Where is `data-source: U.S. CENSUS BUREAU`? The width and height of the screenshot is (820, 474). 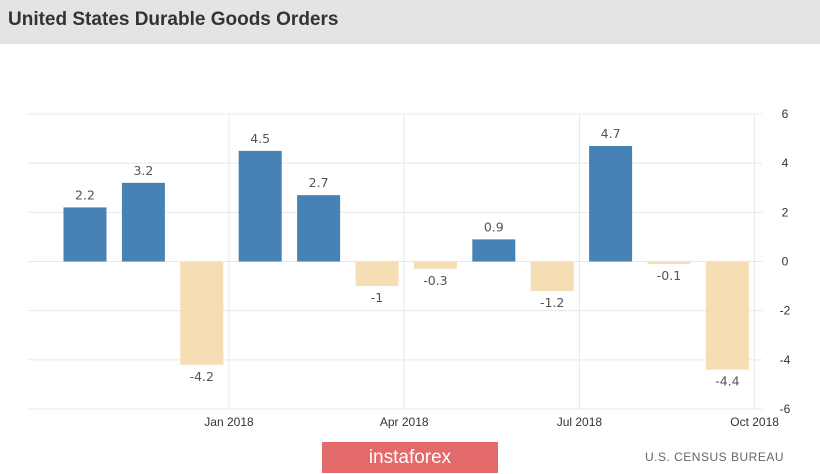 data-source: U.S. CENSUS BUREAU is located at coordinates (714, 457).